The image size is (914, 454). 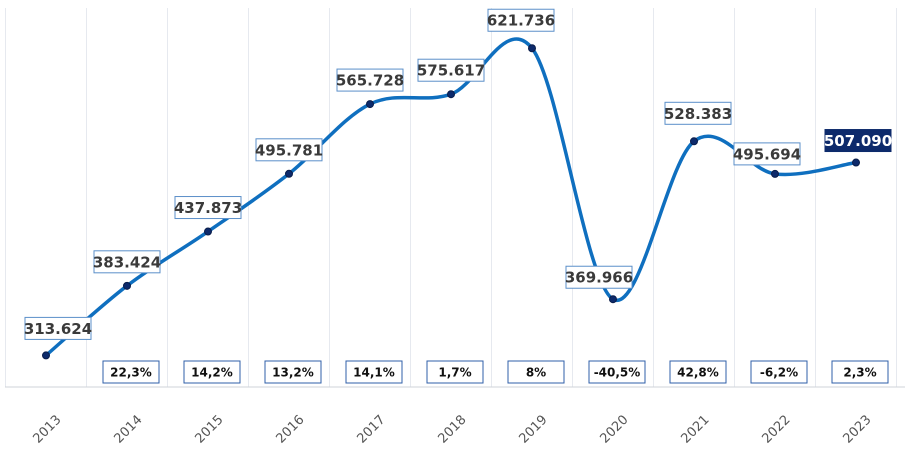 I want to click on x-tick-label: 2022, so click(x=777, y=430).